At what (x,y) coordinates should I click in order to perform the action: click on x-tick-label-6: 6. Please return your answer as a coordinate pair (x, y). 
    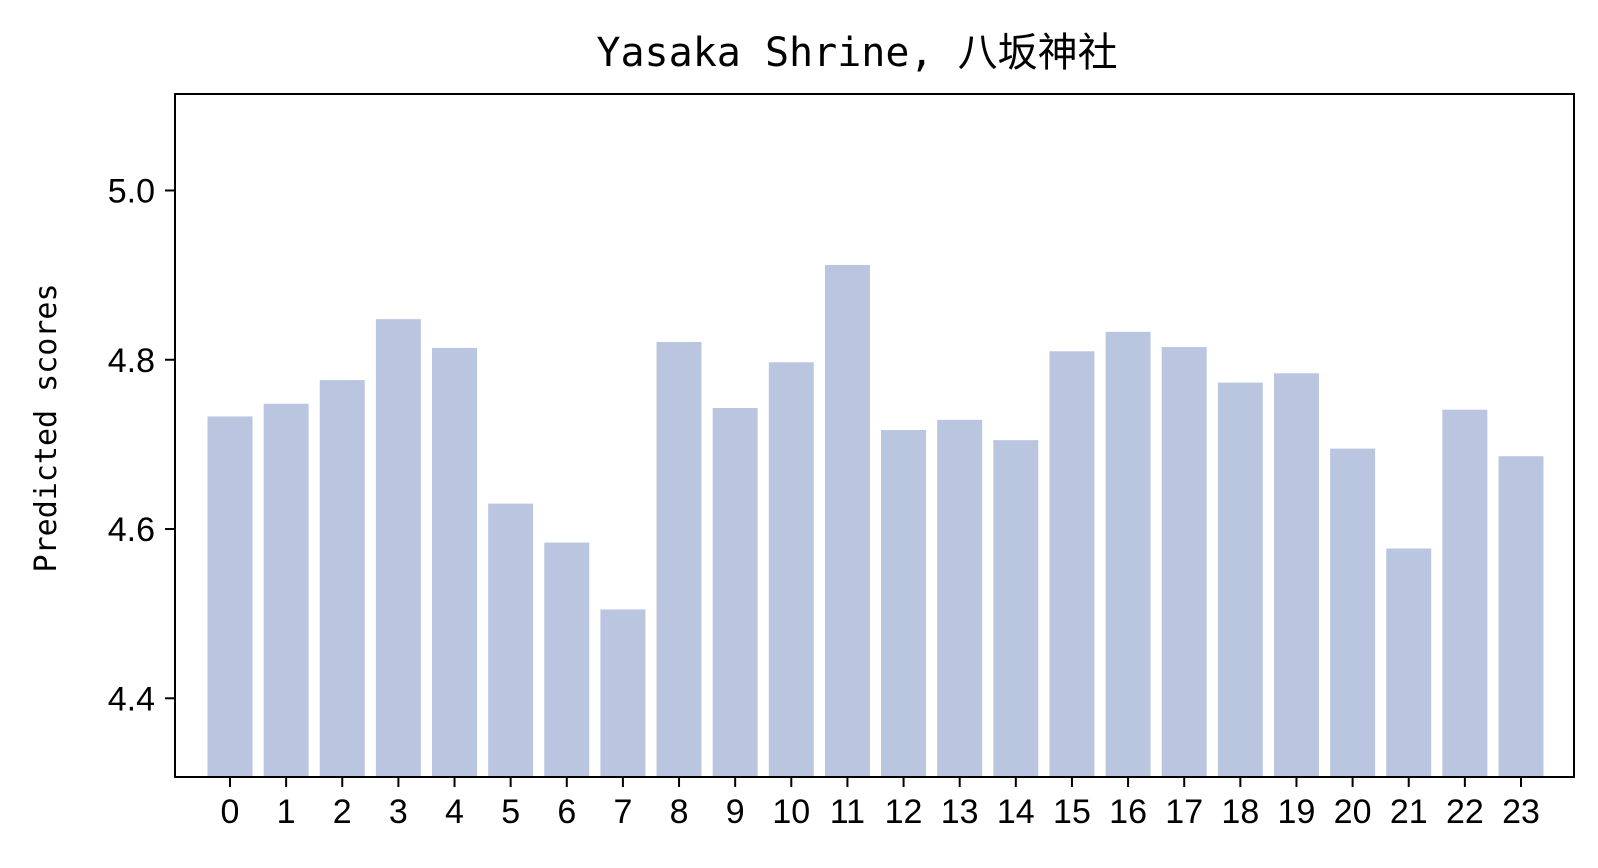
    Looking at the image, I should click on (566, 812).